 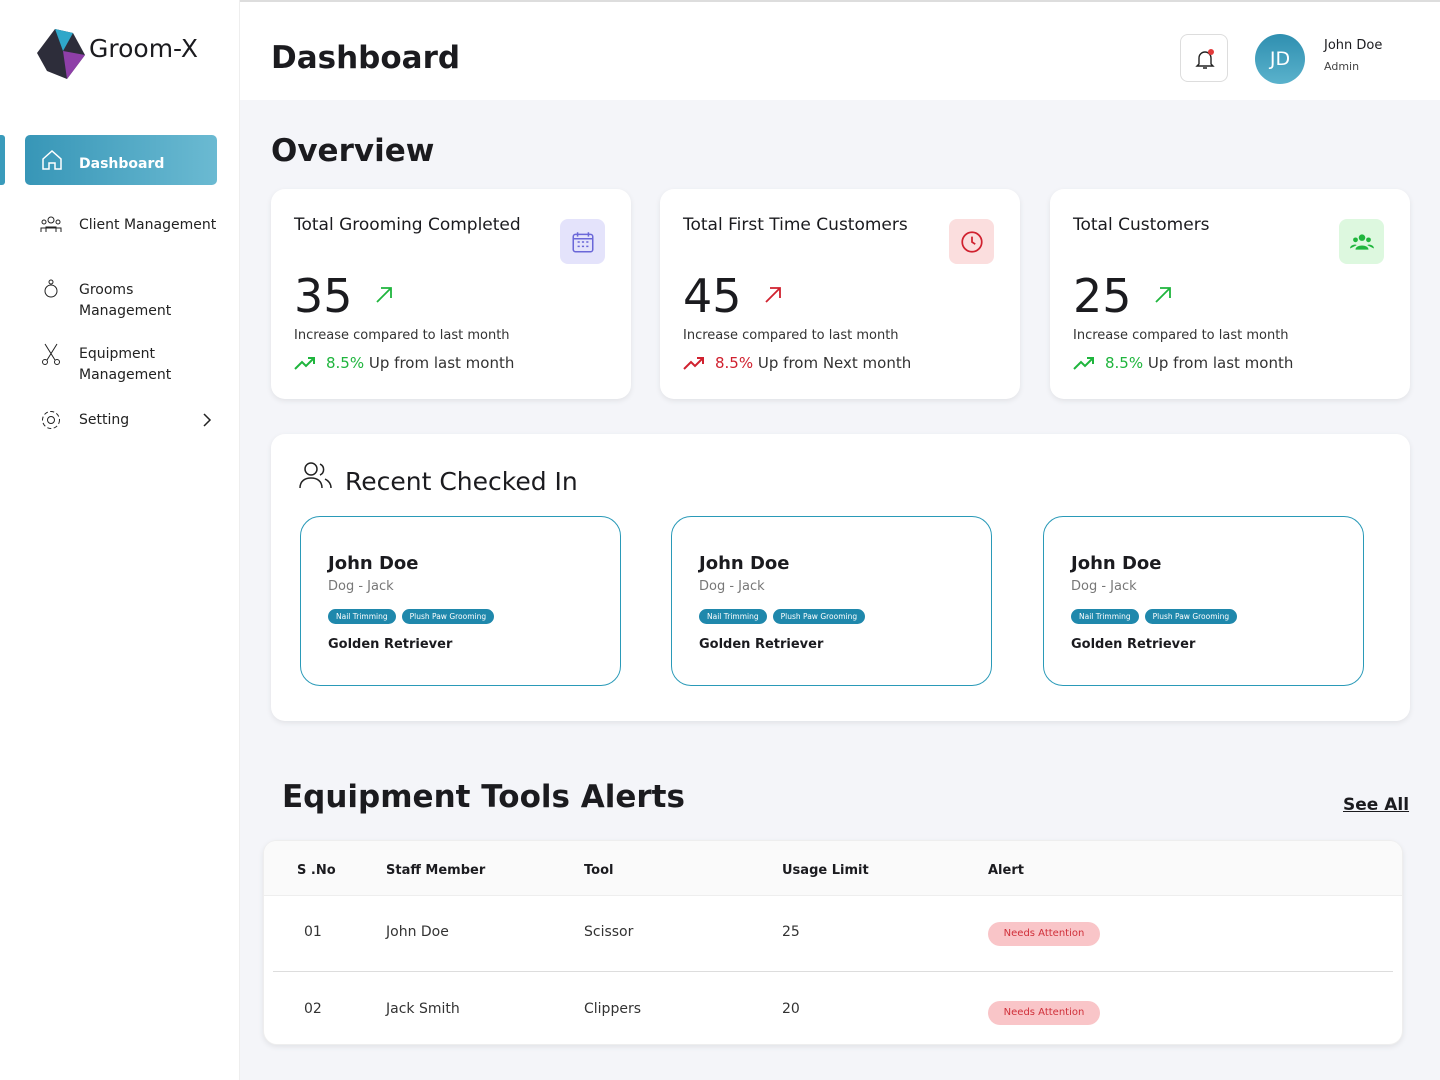 I want to click on grooms-icon, so click(x=51, y=288).